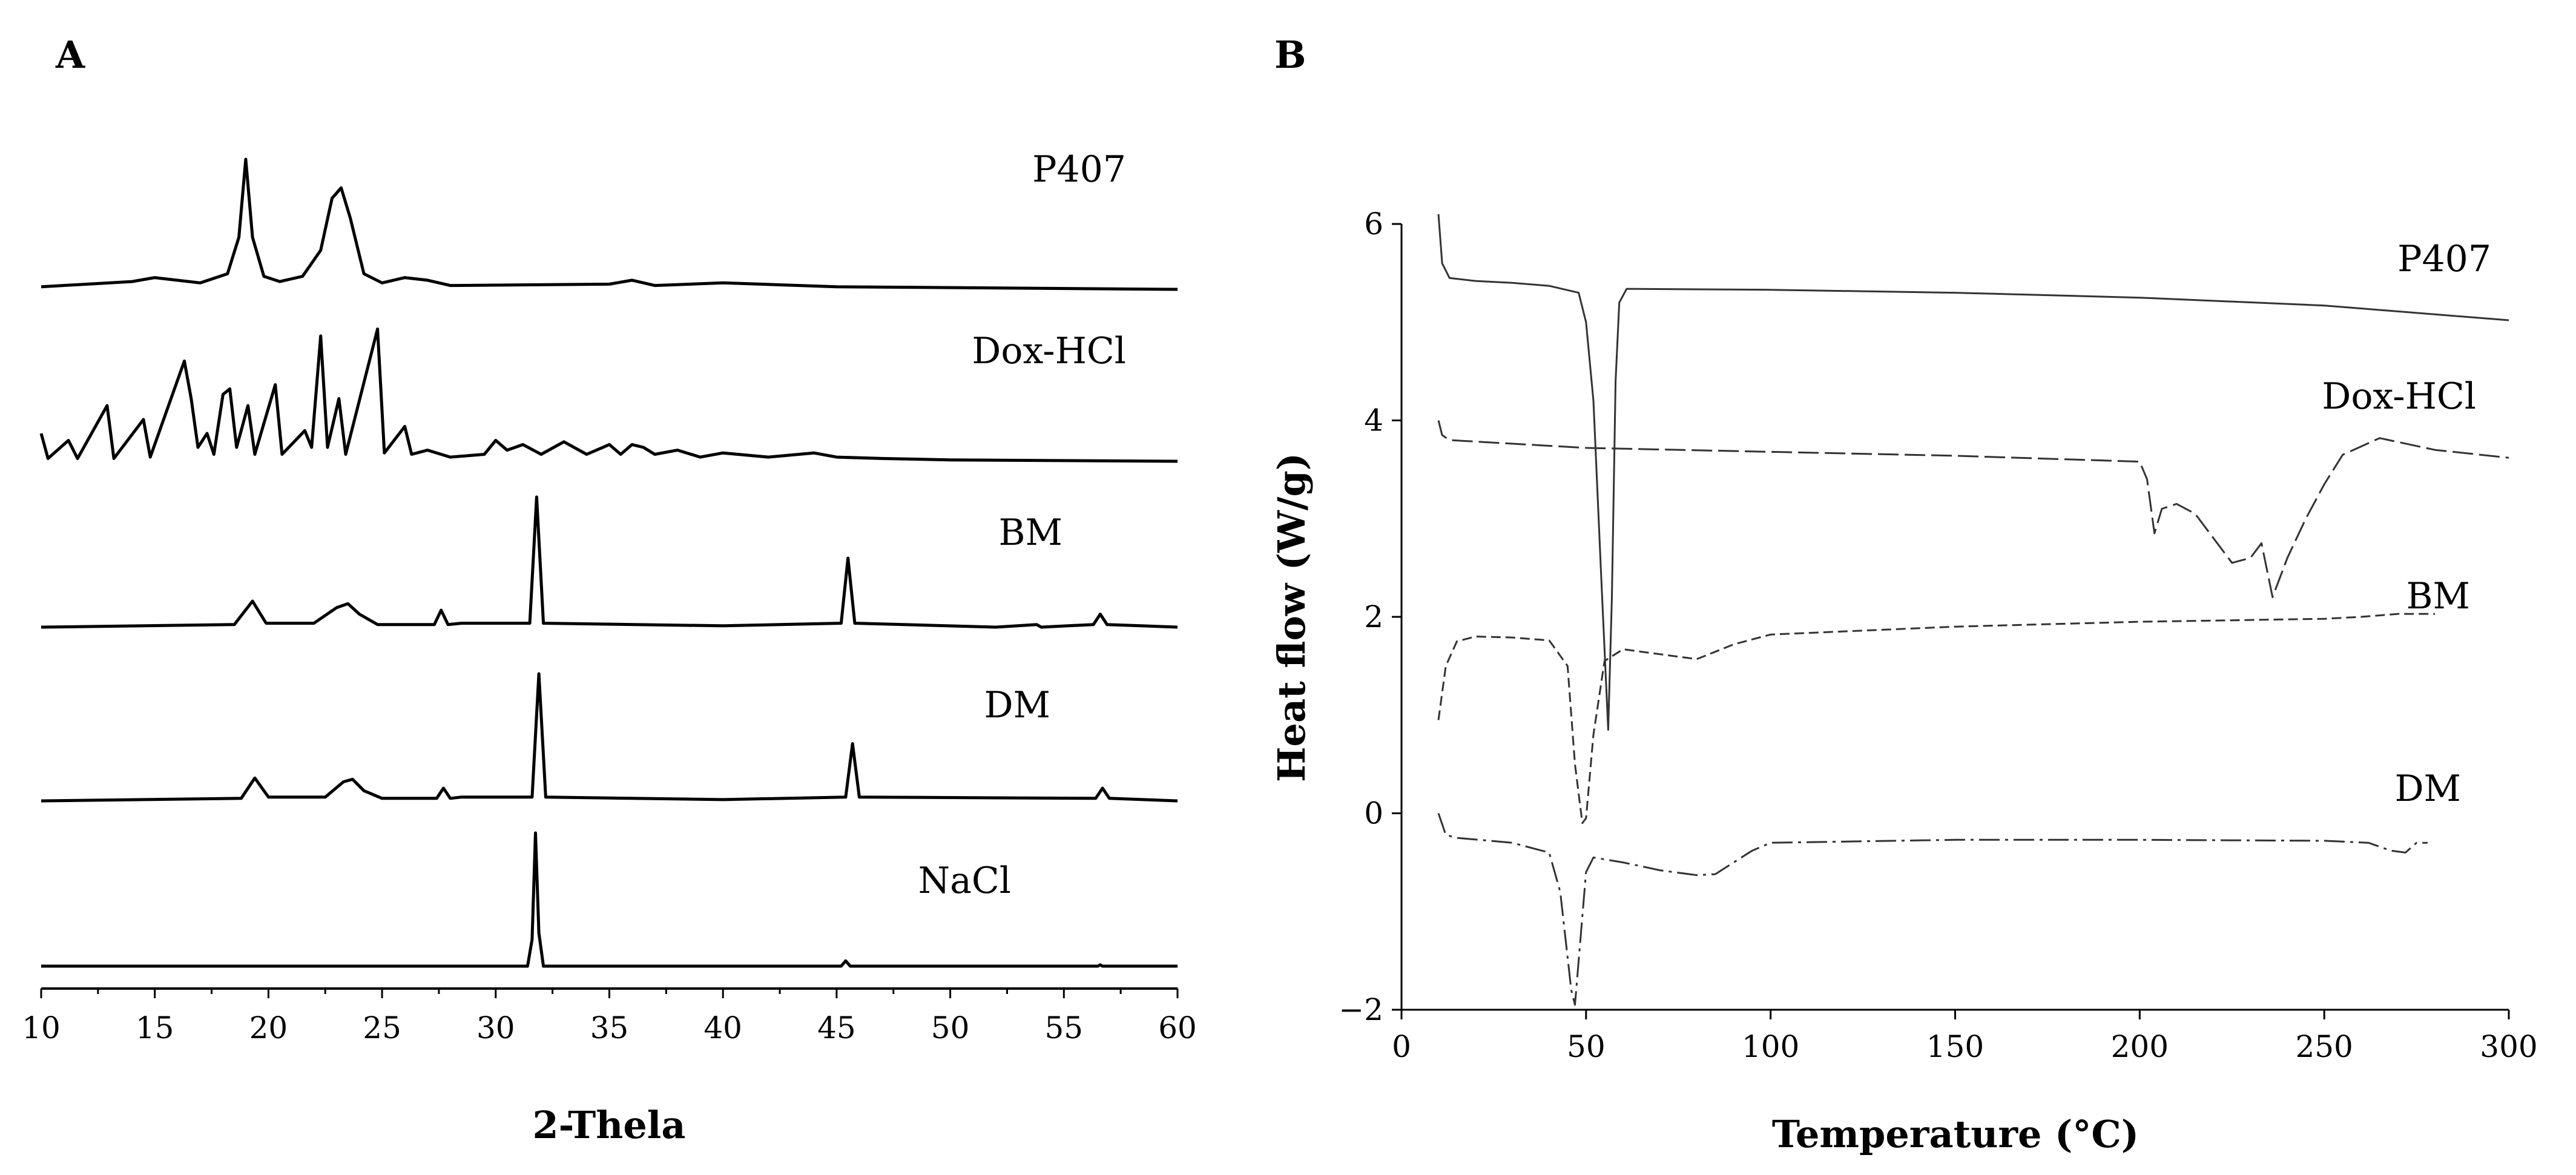 The image size is (2576, 1175). Describe the element at coordinates (1063, 1028) in the screenshot. I see `panel-a-x-tick-label: 55` at that location.